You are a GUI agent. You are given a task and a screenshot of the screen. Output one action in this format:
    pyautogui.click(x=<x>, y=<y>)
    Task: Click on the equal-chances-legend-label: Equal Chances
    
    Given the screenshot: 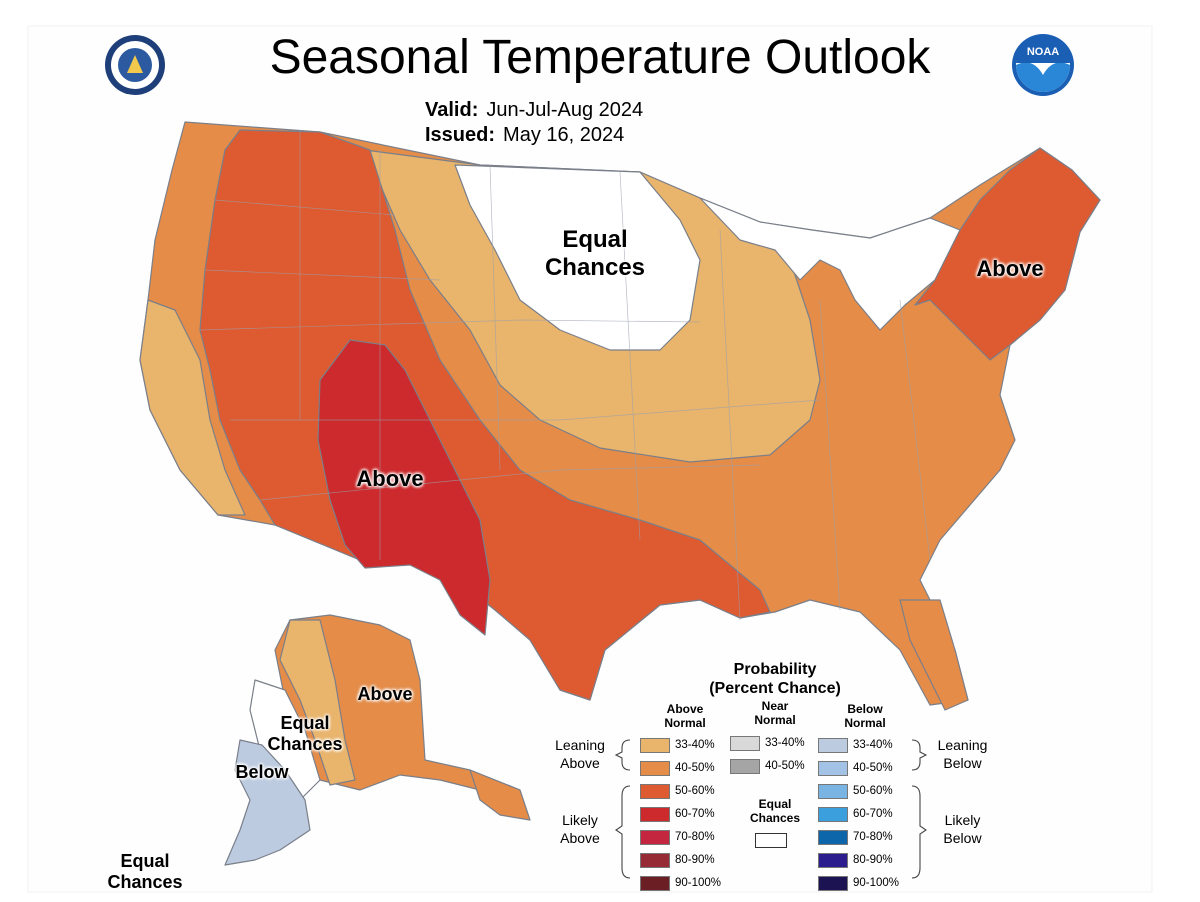 What is the action you would take?
    pyautogui.click(x=775, y=811)
    